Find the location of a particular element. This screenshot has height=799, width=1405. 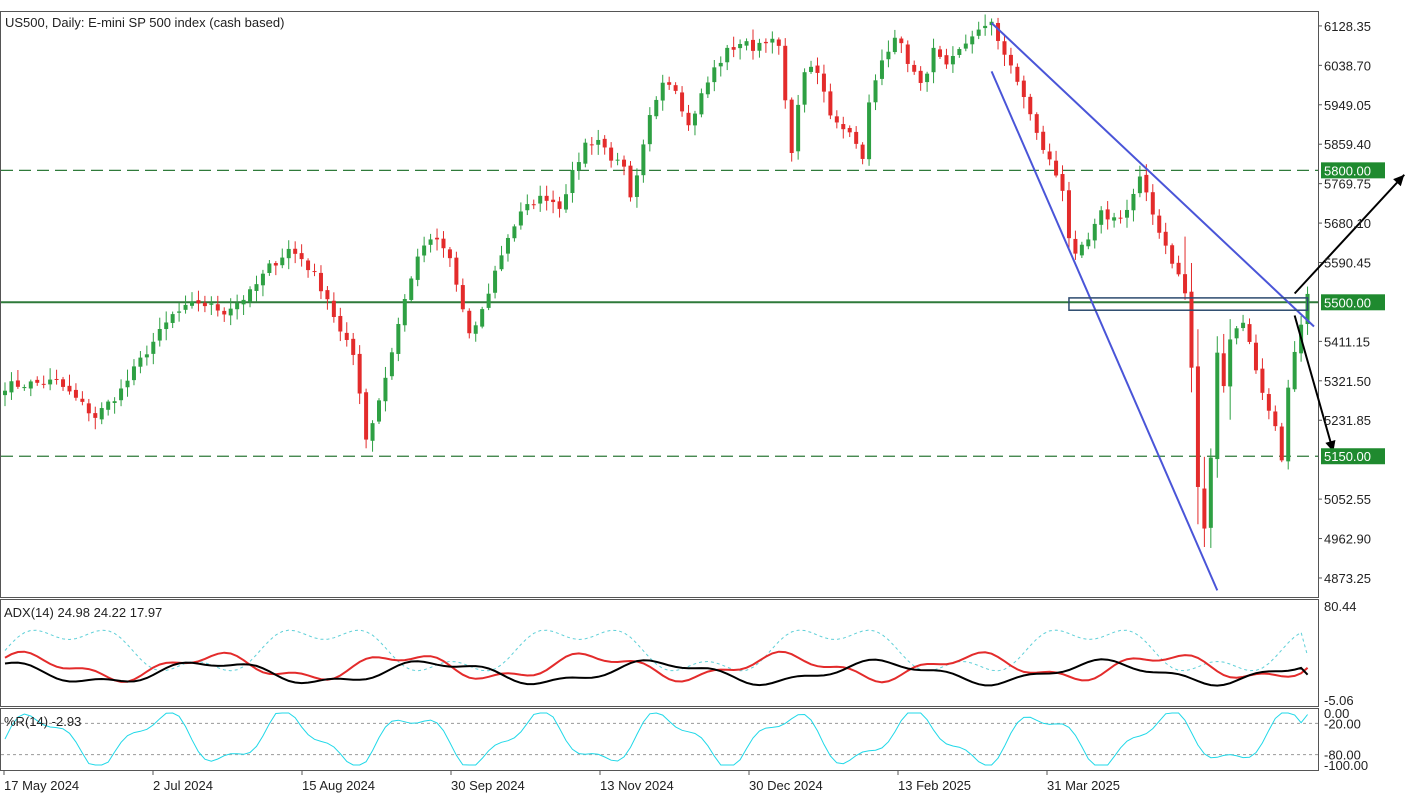

price-tick-label: 6038.70 is located at coordinates (1347, 65).